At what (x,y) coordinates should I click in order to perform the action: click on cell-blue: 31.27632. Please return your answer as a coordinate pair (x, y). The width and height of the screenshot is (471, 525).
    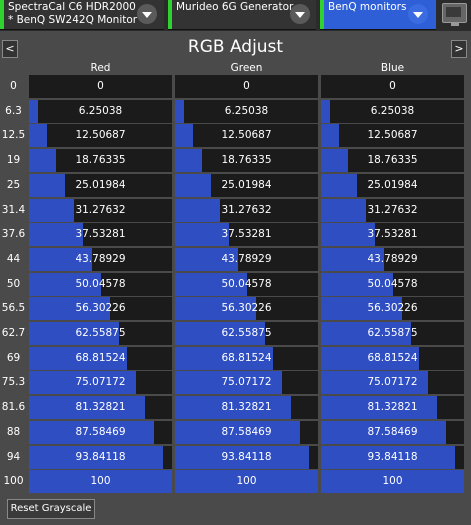
    Looking at the image, I should click on (392, 210).